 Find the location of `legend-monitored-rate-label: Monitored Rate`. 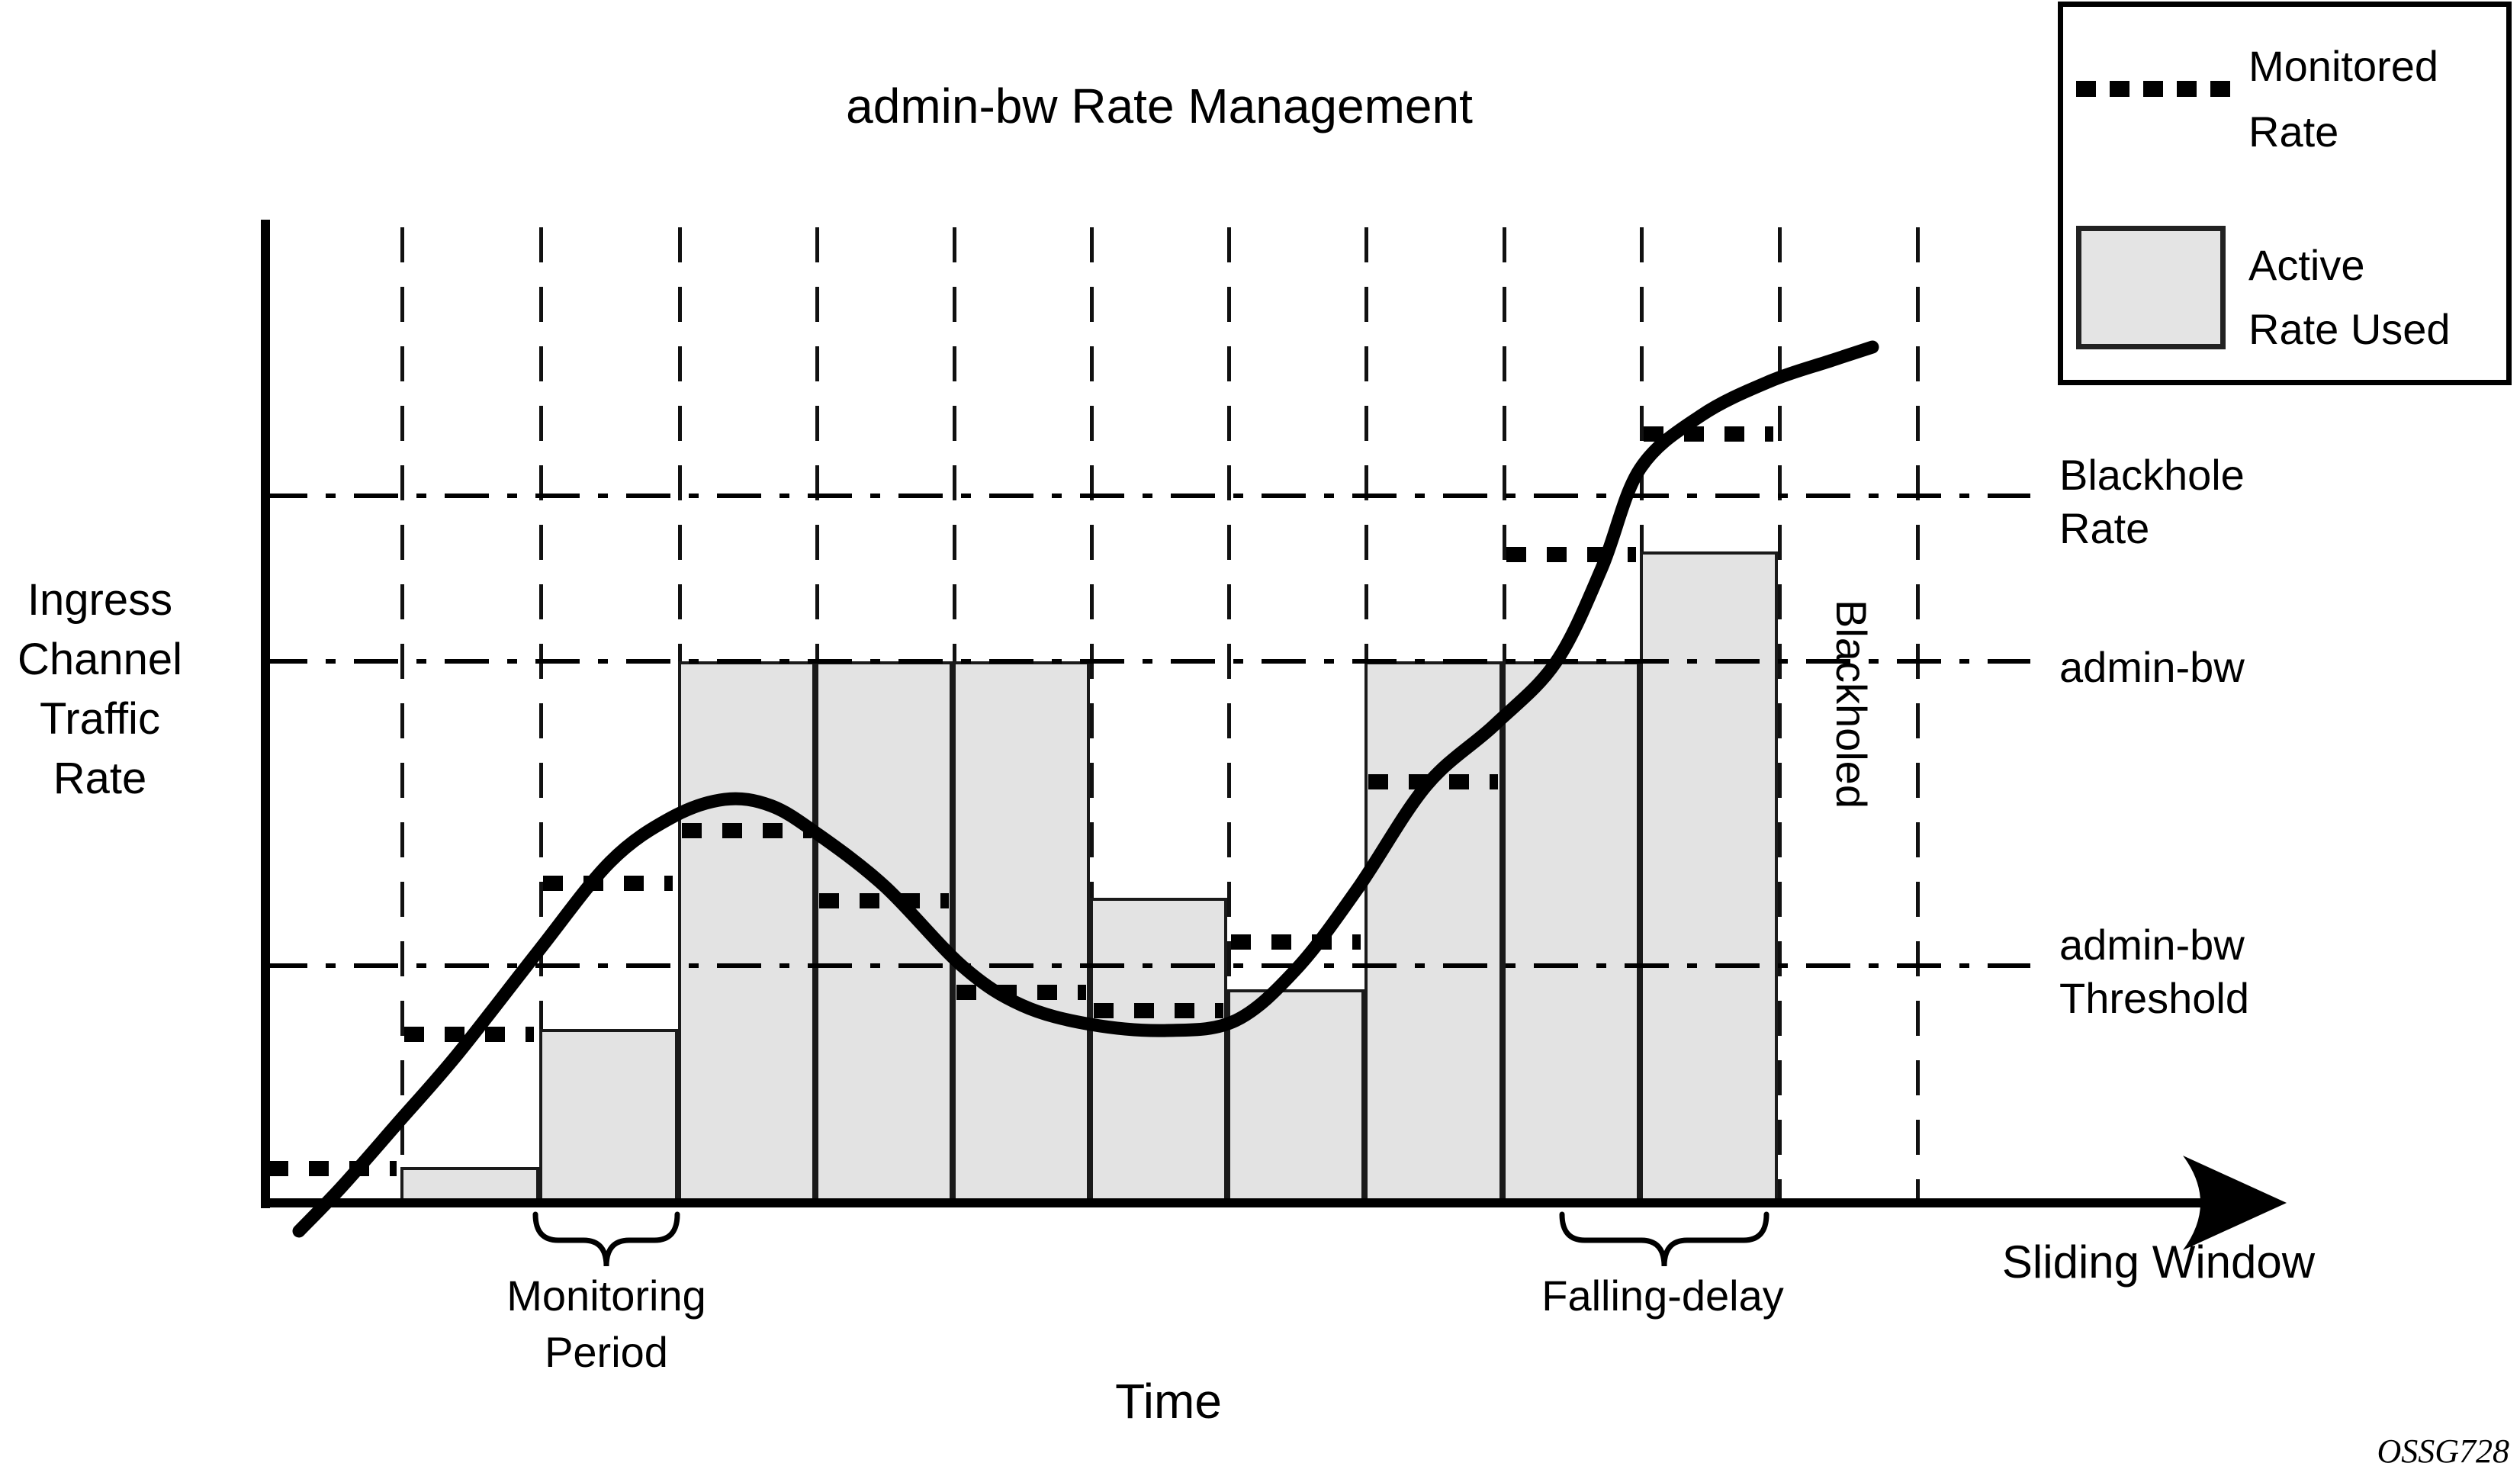

legend-monitored-rate-label: Monitored Rate is located at coordinates (2343, 99).